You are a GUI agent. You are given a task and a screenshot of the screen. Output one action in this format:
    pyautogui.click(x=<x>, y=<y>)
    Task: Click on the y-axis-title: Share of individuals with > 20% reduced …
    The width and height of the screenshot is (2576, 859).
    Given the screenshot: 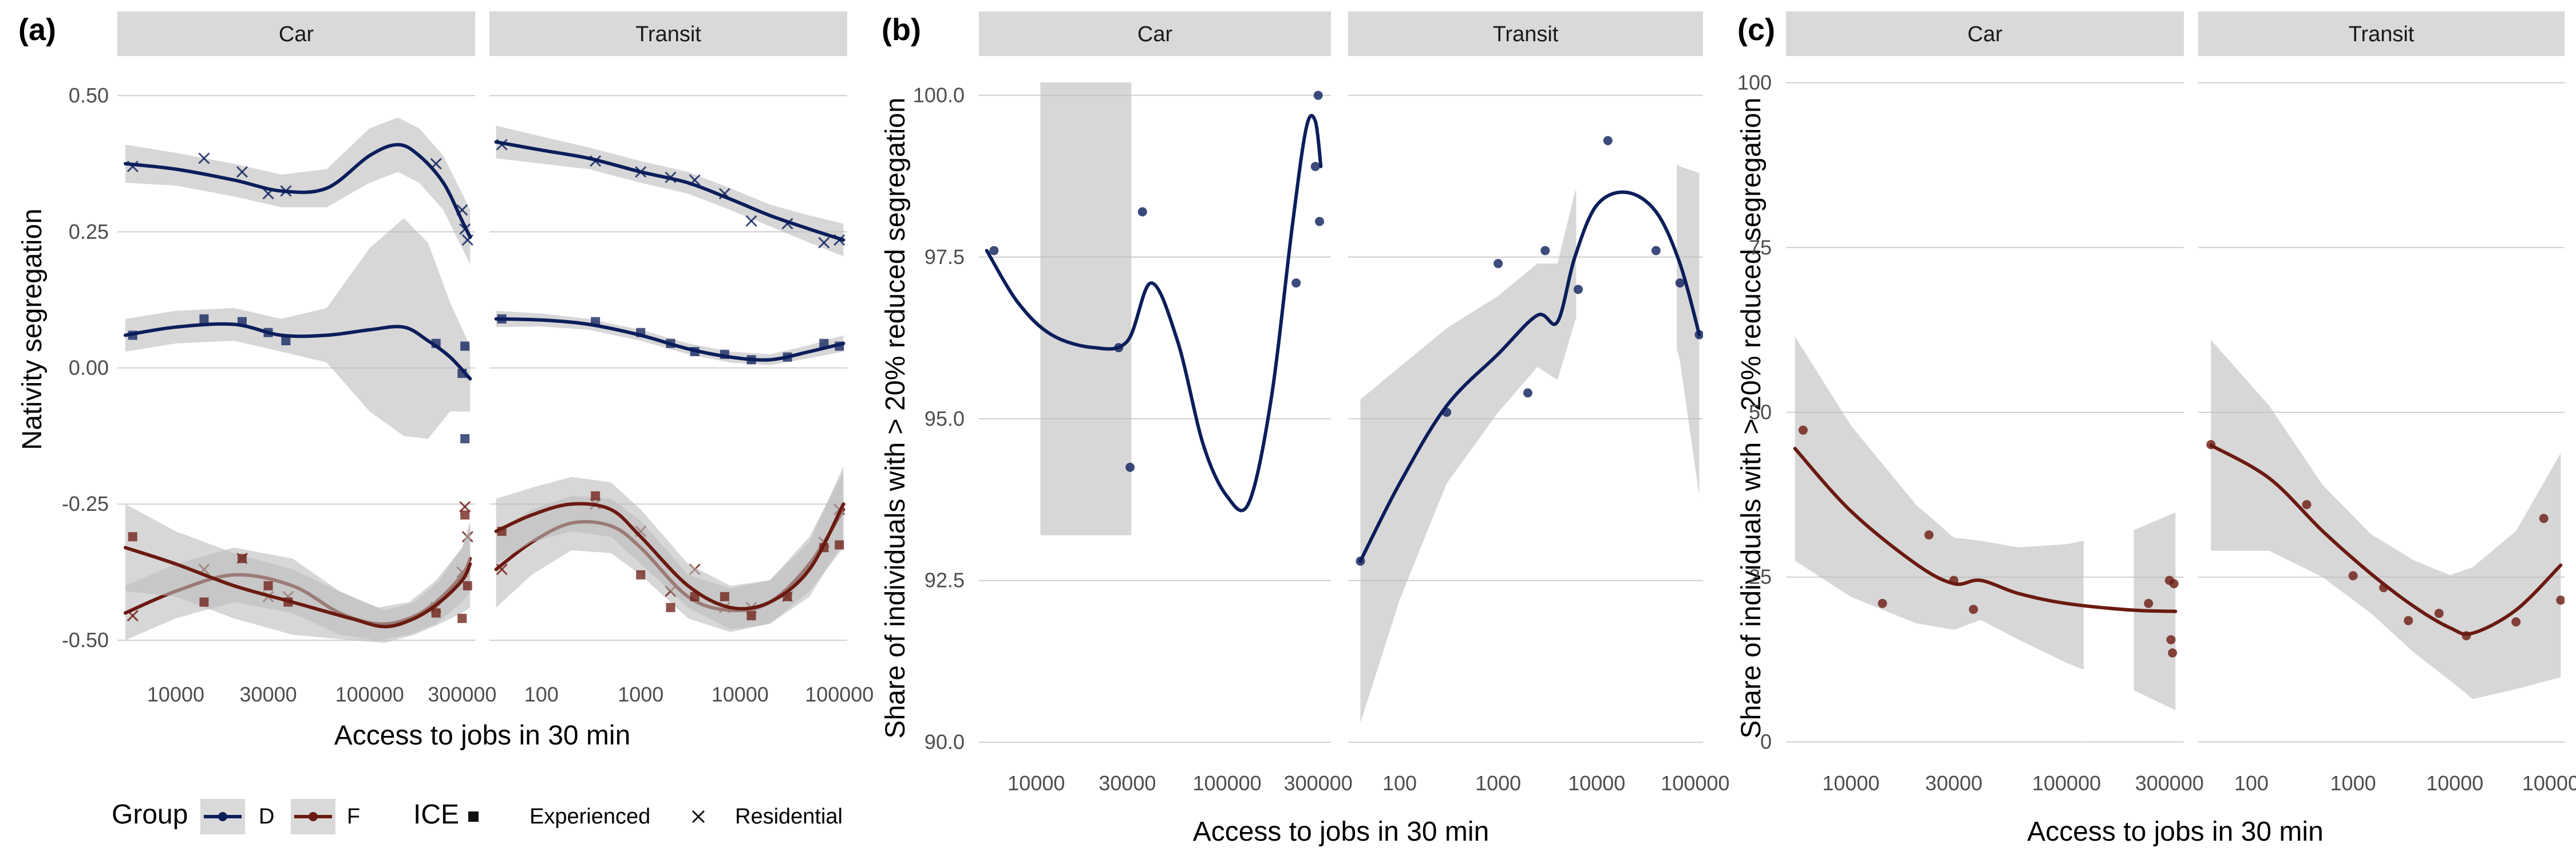 What is the action you would take?
    pyautogui.click(x=895, y=417)
    